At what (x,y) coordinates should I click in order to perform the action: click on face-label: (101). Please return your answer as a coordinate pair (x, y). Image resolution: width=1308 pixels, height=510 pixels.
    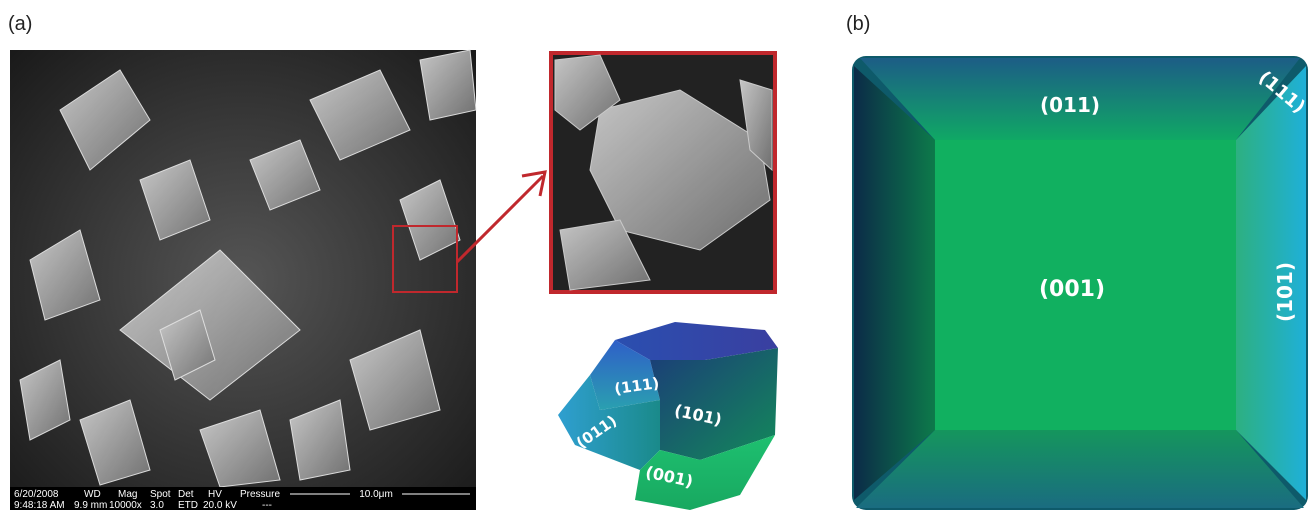
    Looking at the image, I should click on (1285, 292).